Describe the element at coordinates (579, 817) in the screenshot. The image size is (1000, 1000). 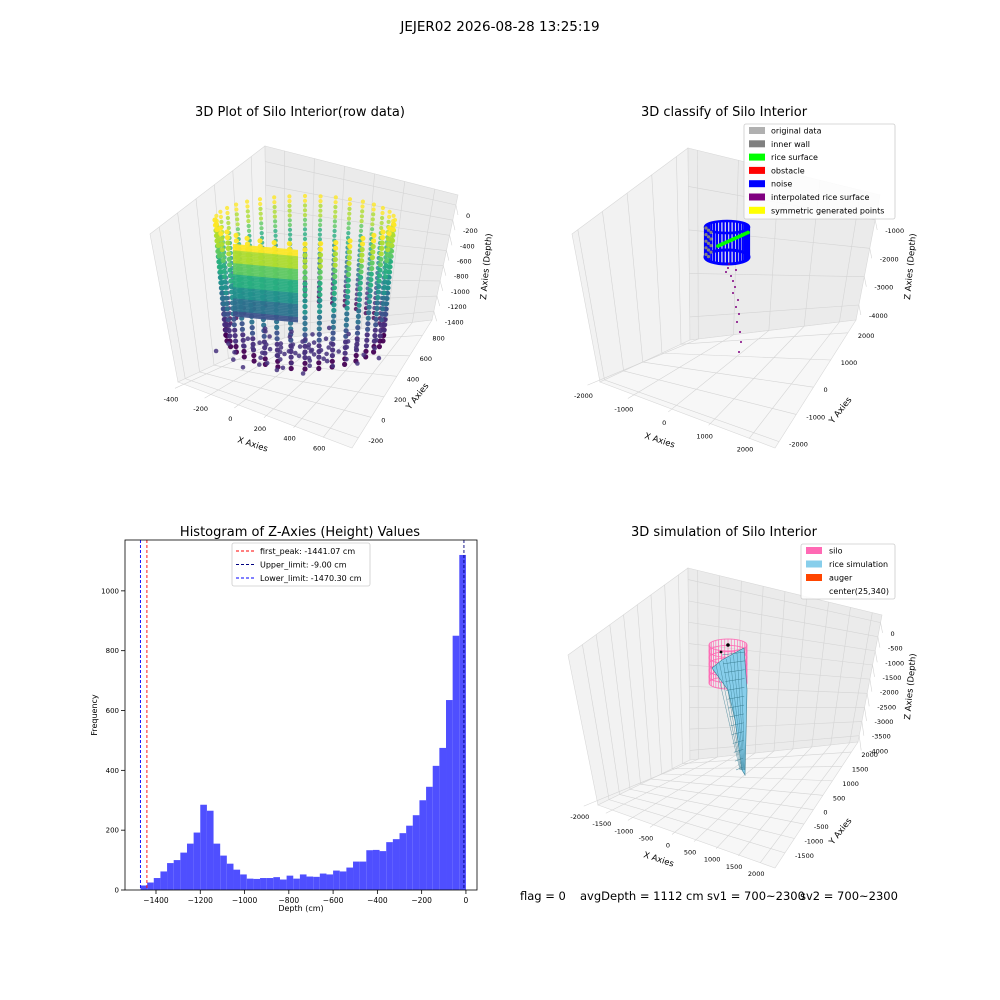
I see `tick-label-x: -2000` at that location.